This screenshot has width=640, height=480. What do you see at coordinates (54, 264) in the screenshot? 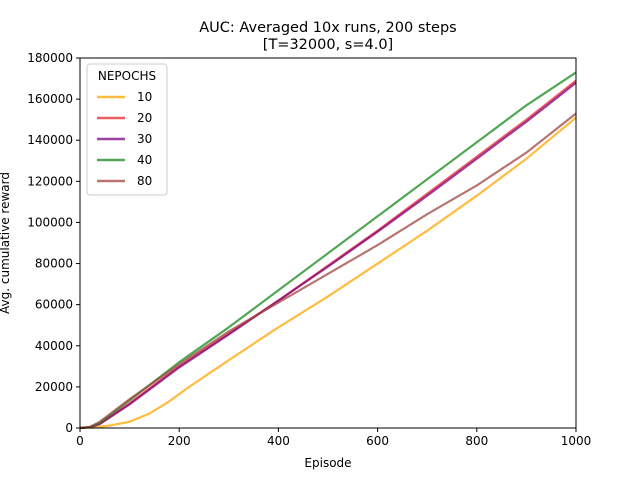
I see `y-tick-label: 80000` at bounding box center [54, 264].